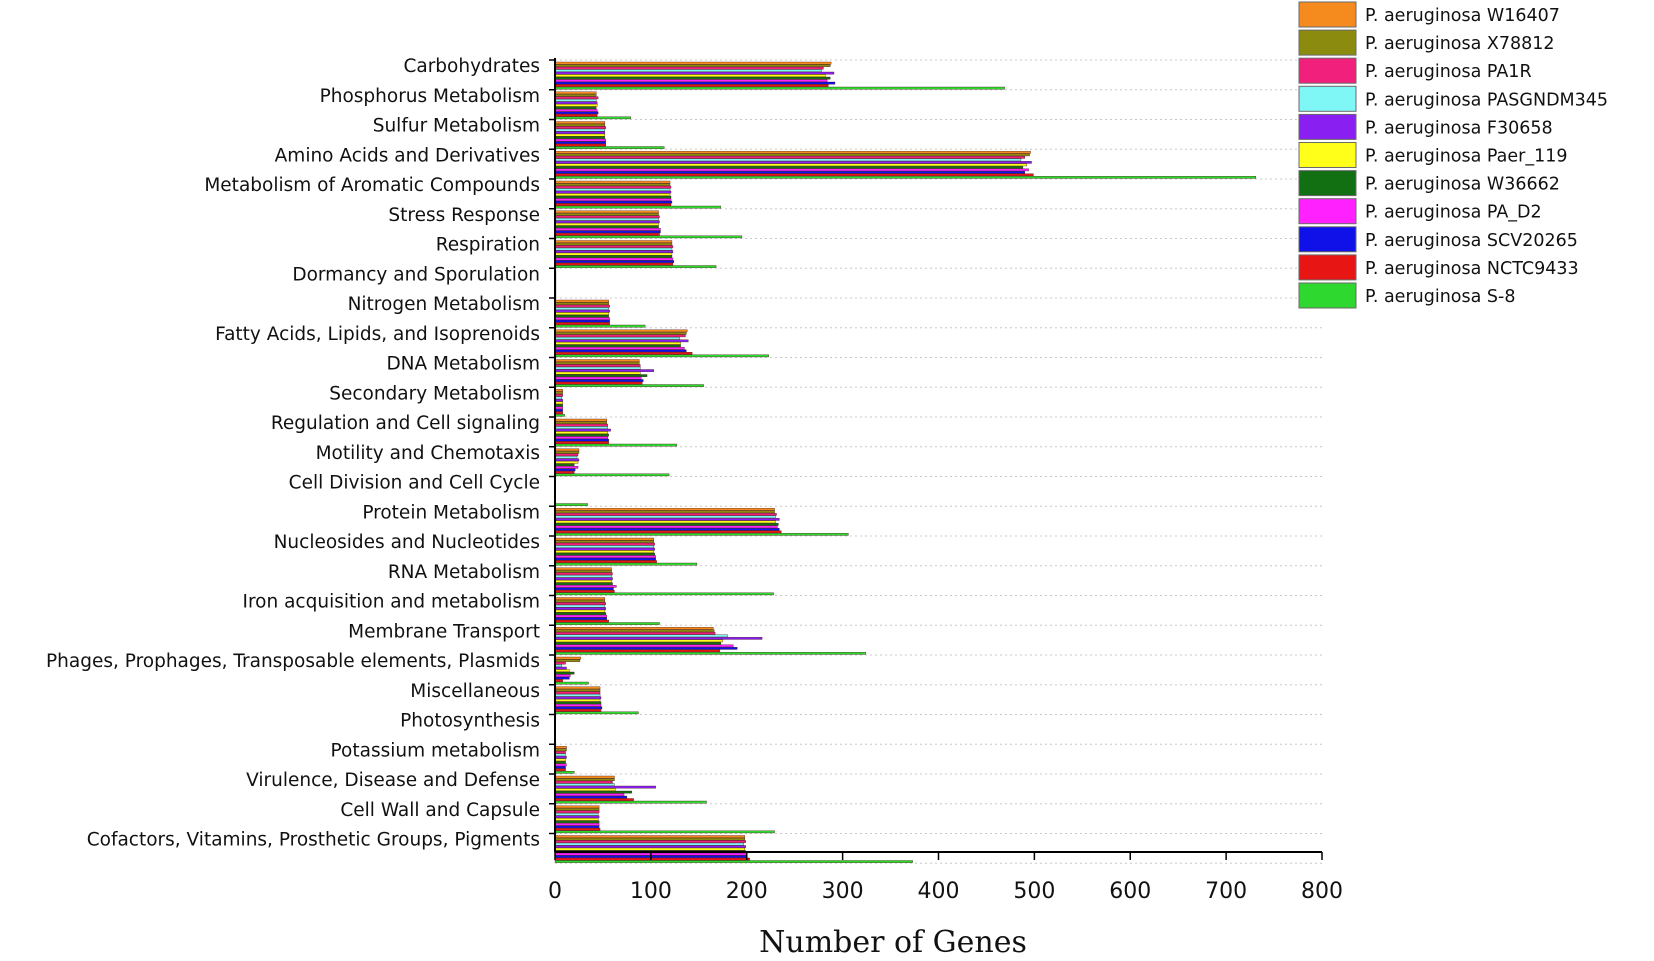  What do you see at coordinates (607, 232) in the screenshot?
I see `bar-p-aeruginosa-scv20265-stress-response` at bounding box center [607, 232].